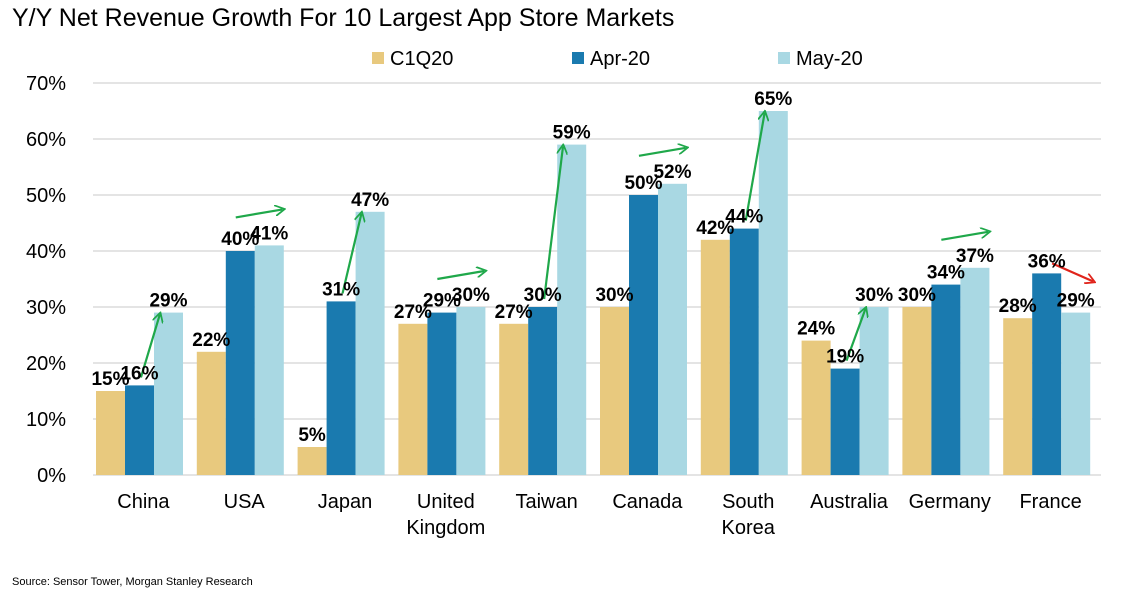 The height and width of the screenshot is (605, 1121). I want to click on data-label: 41%, so click(269, 233).